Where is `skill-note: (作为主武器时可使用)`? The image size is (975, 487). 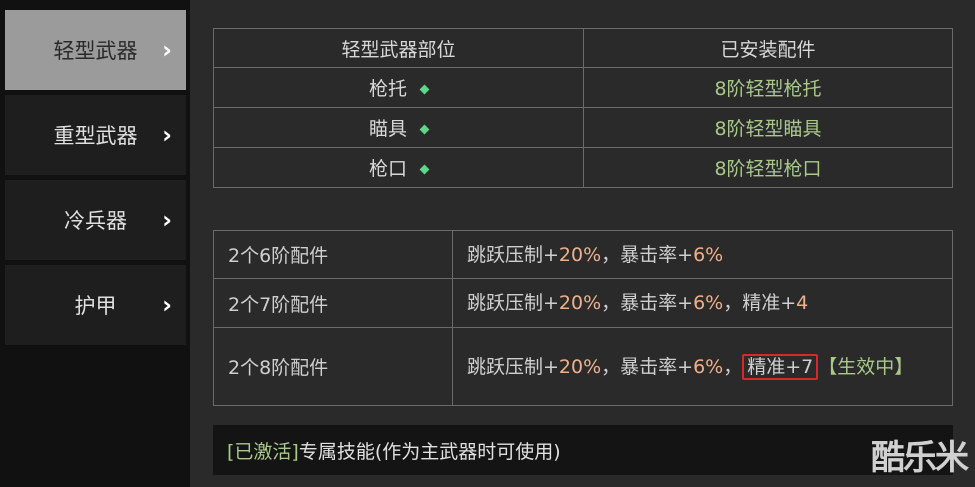
skill-note: (作为主武器时可使用) is located at coordinates (467, 451).